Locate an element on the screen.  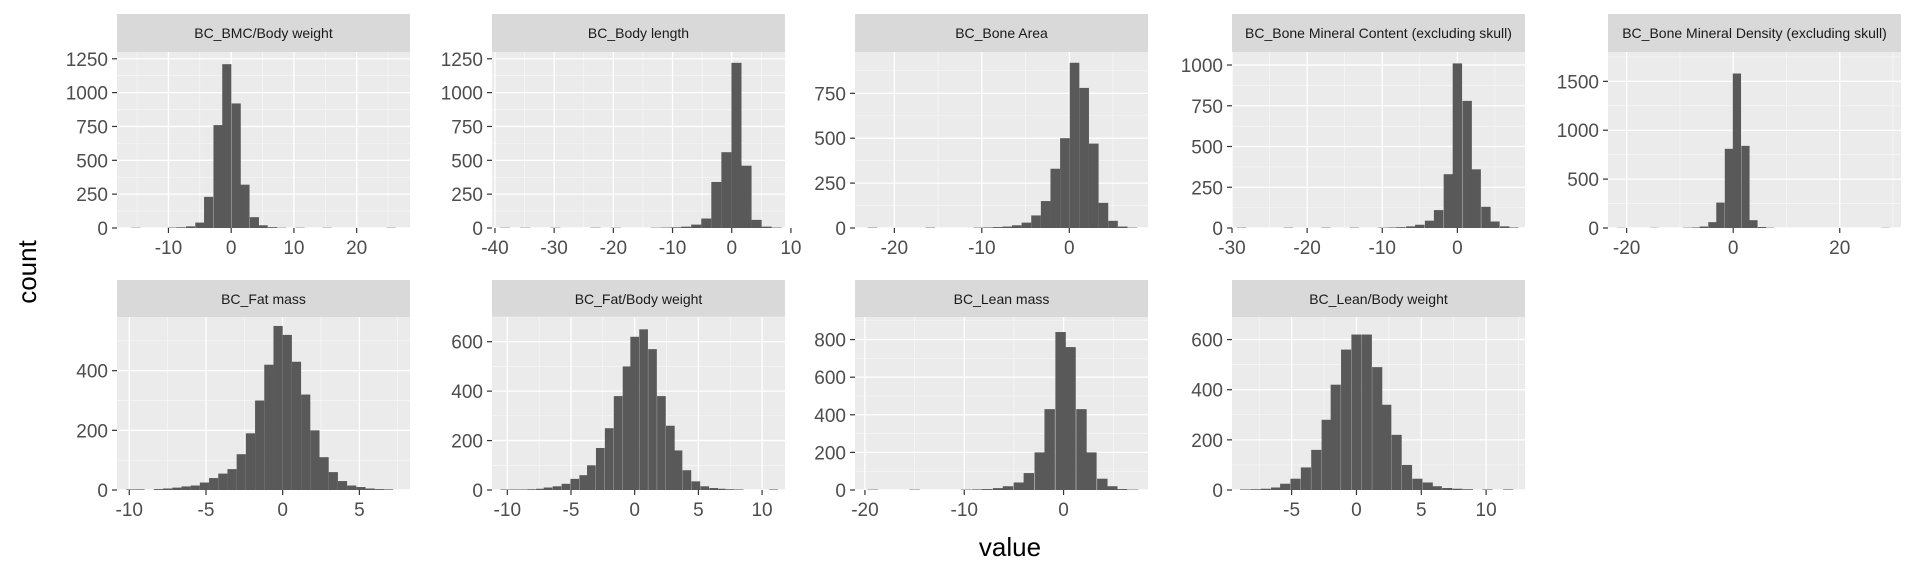
facet-title: BC_Body length is located at coordinates (638, 33).